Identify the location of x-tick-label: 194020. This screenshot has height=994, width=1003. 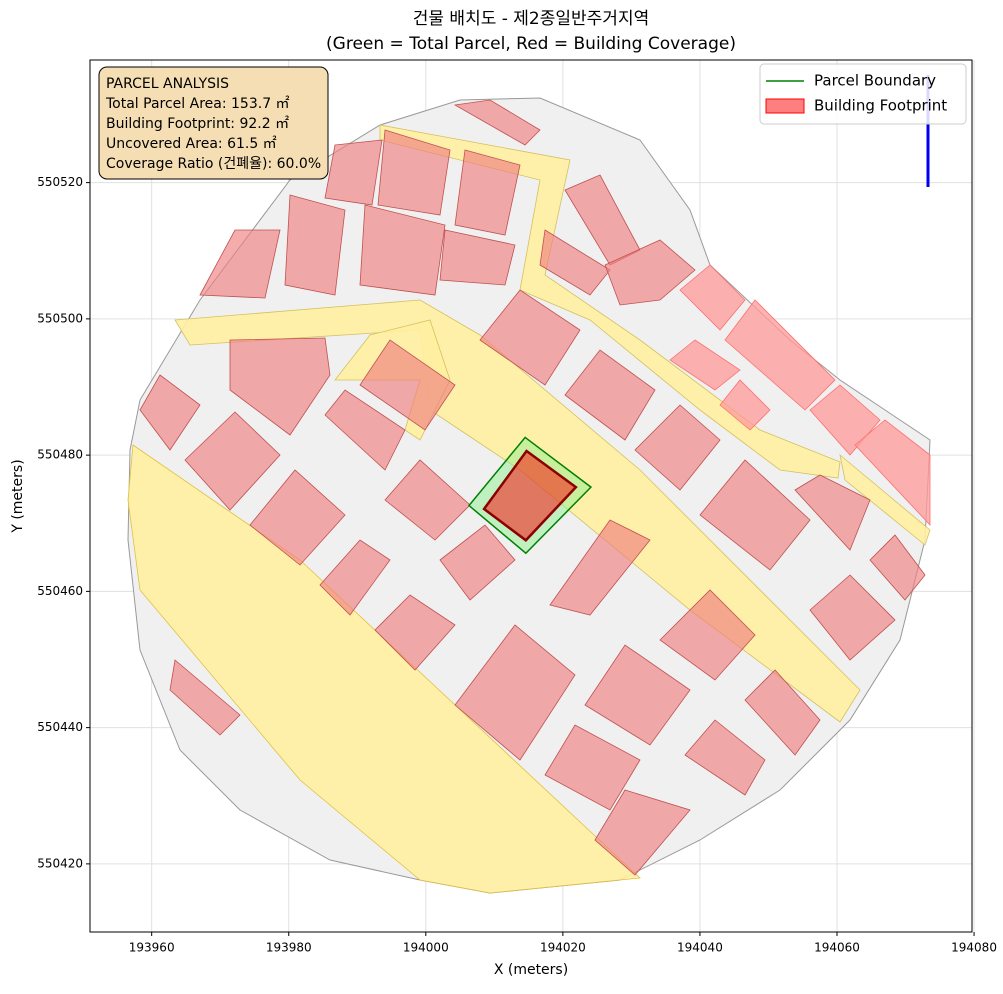
(563, 948).